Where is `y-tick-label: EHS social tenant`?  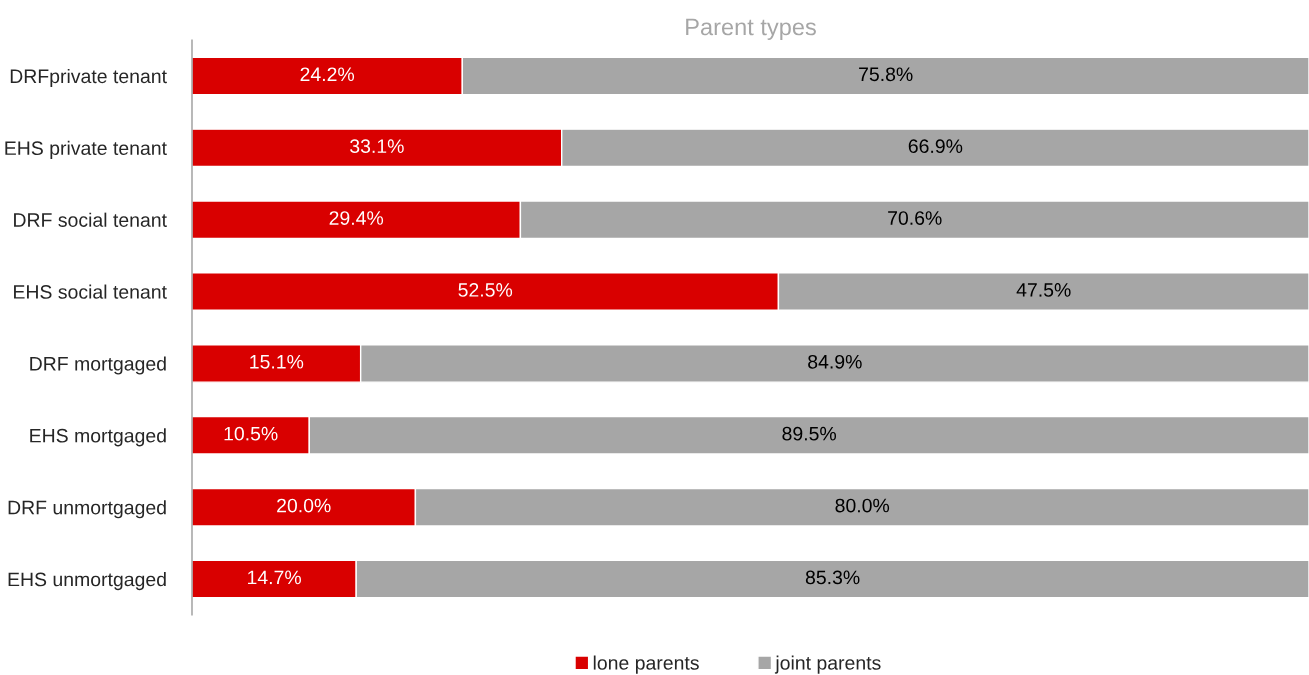
y-tick-label: EHS social tenant is located at coordinates (90, 291).